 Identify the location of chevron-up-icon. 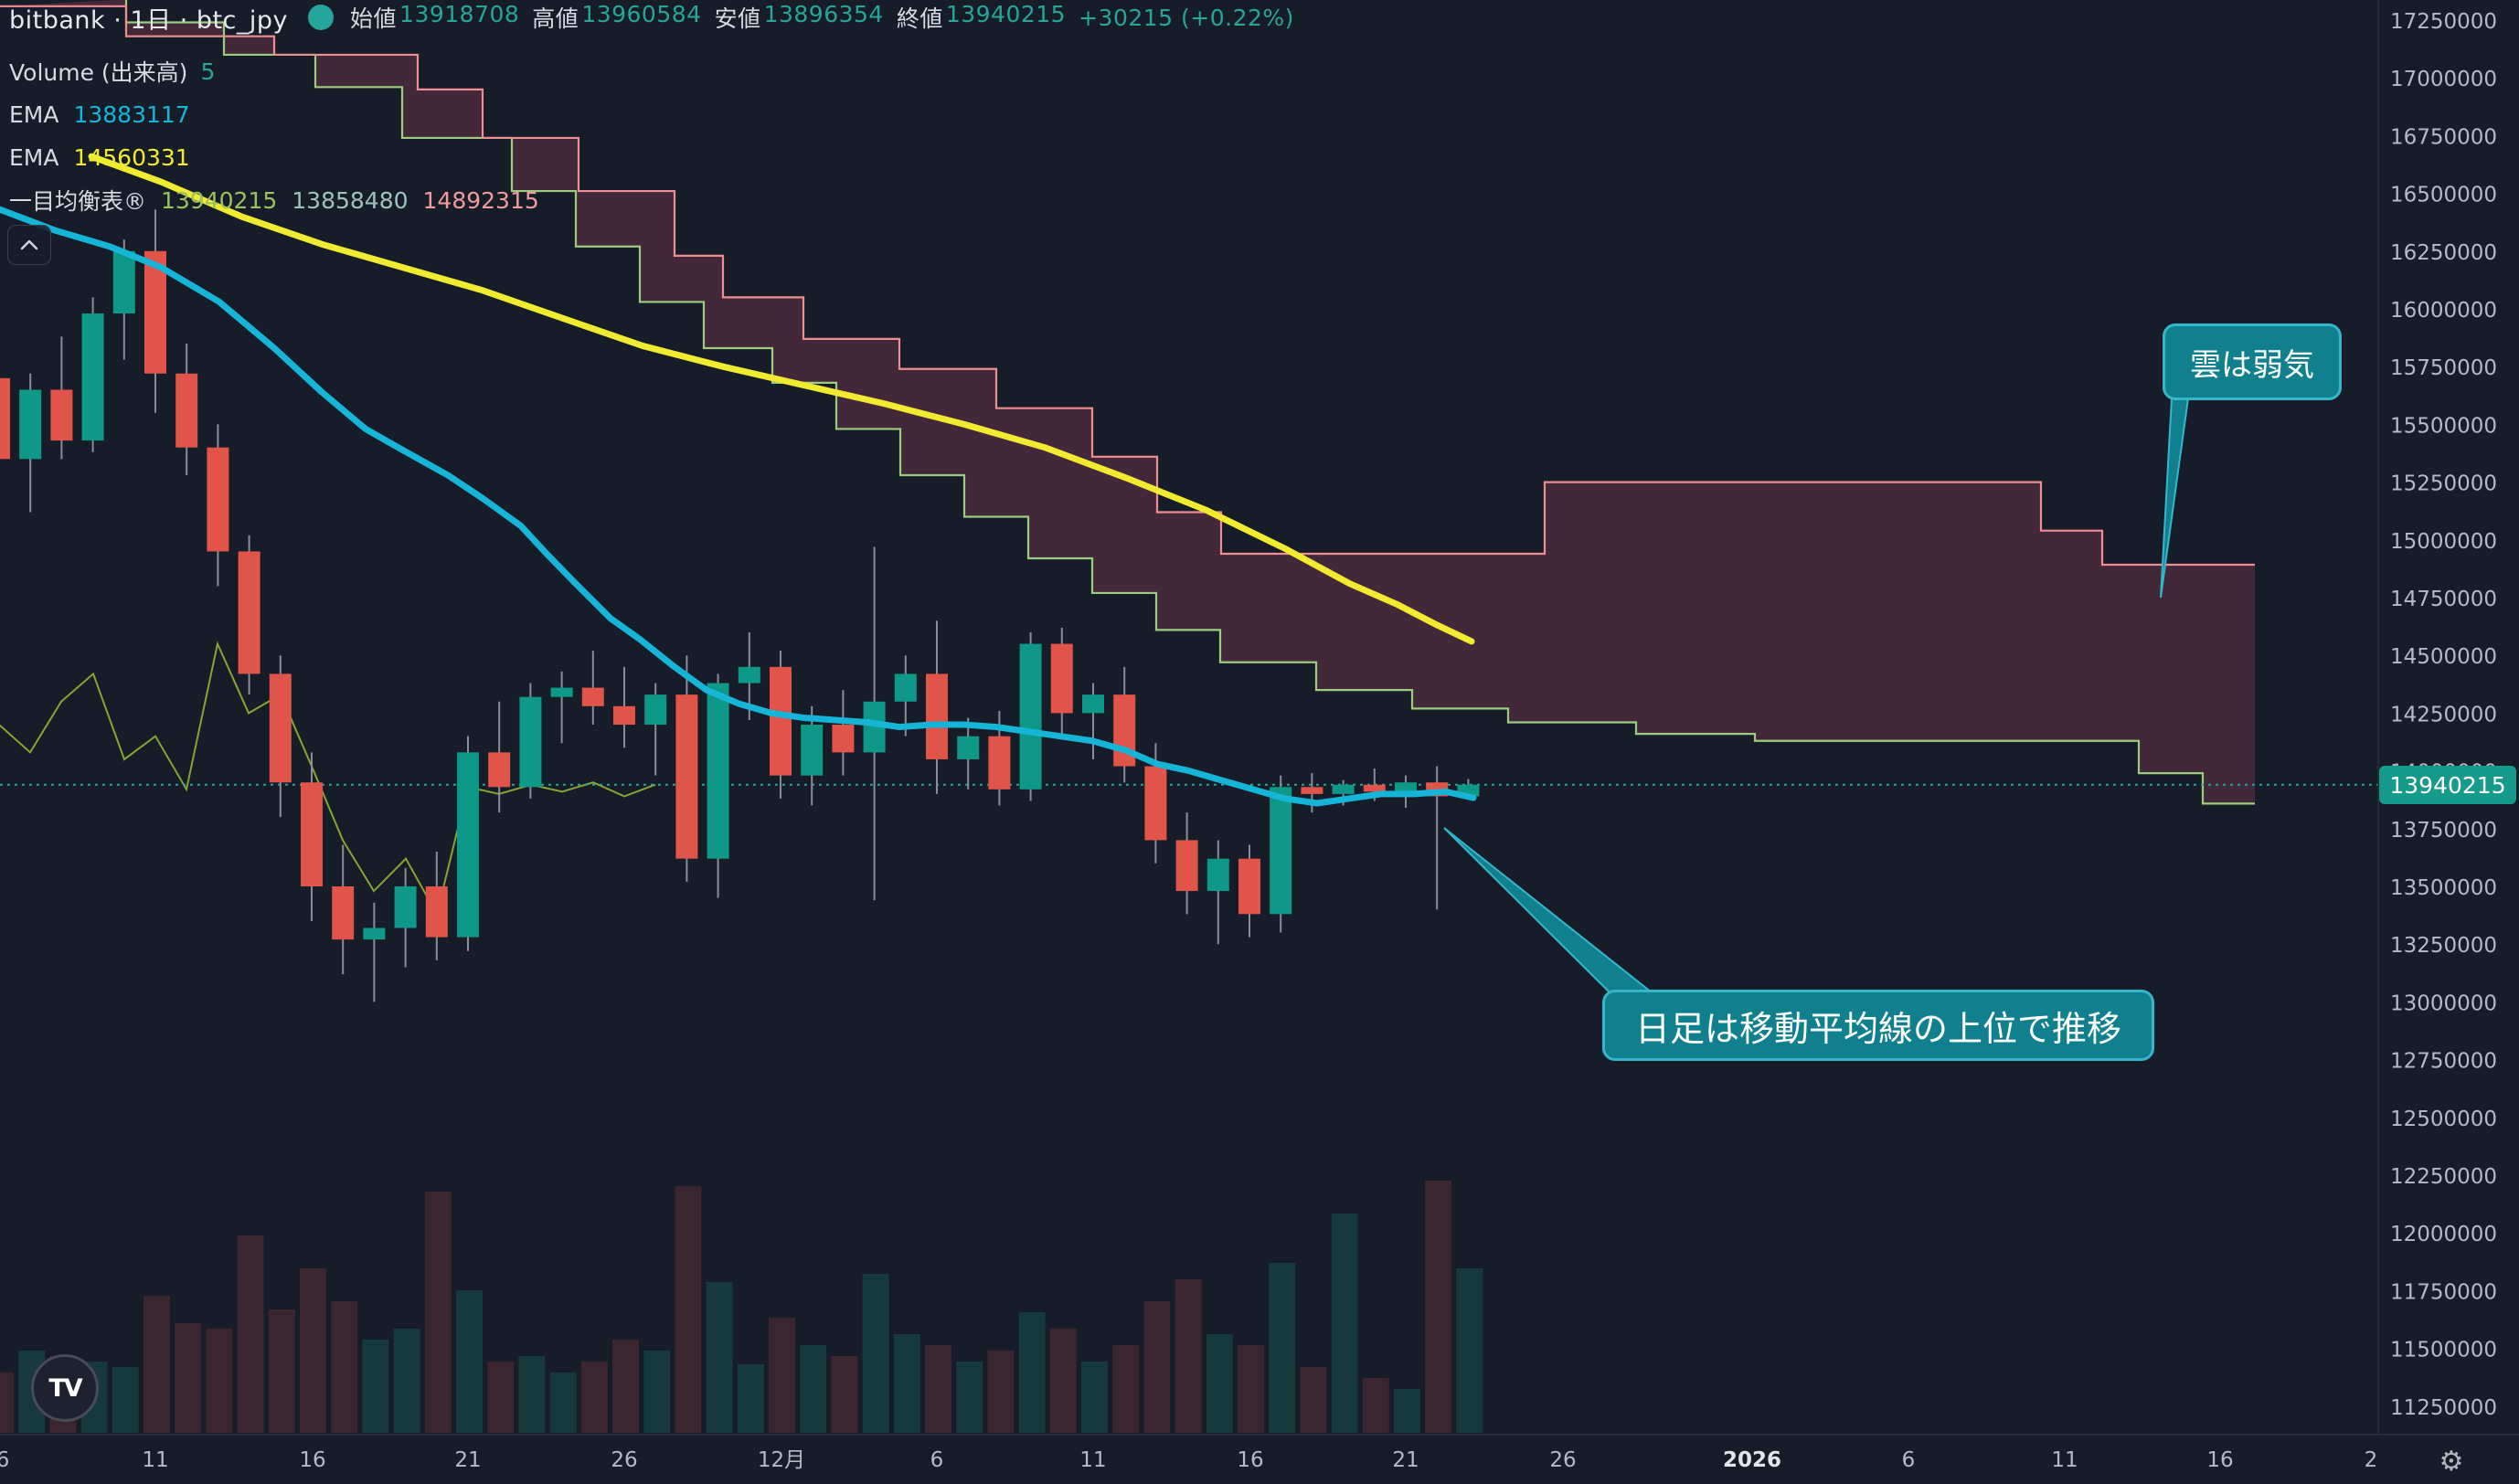
(29, 245).